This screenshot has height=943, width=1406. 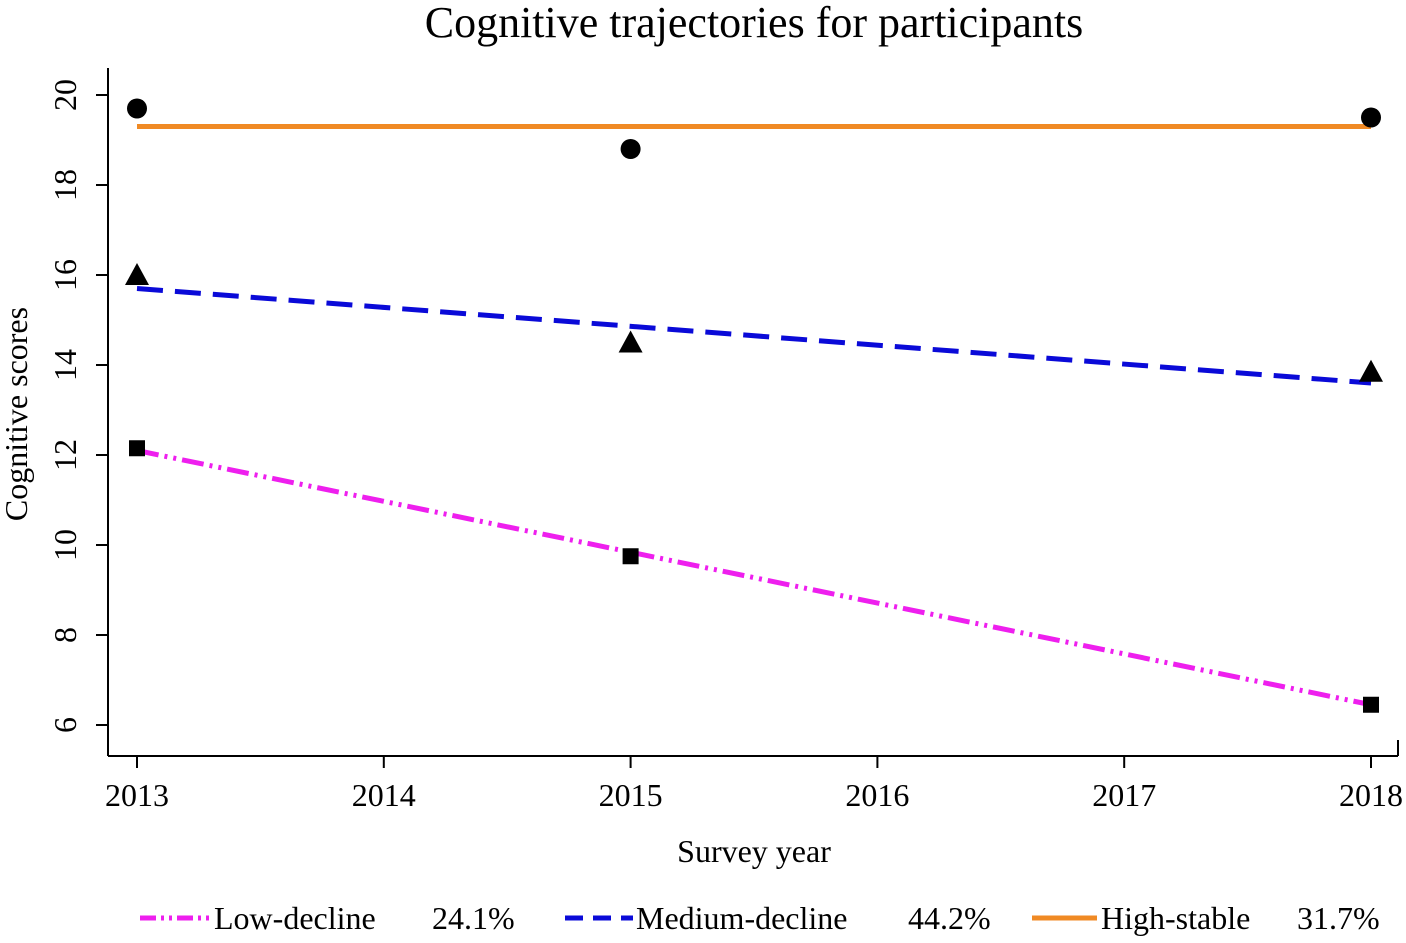 What do you see at coordinates (1338, 918) in the screenshot?
I see `legend-percent-high-stable: 31.7%` at bounding box center [1338, 918].